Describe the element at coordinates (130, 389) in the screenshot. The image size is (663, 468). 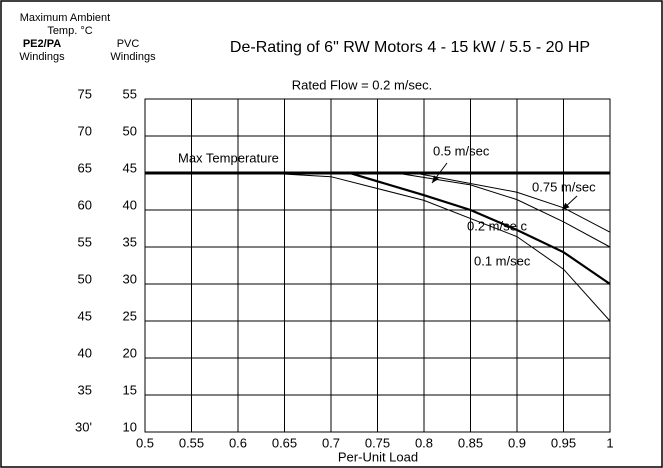
I see `y-tick-label: 15` at that location.